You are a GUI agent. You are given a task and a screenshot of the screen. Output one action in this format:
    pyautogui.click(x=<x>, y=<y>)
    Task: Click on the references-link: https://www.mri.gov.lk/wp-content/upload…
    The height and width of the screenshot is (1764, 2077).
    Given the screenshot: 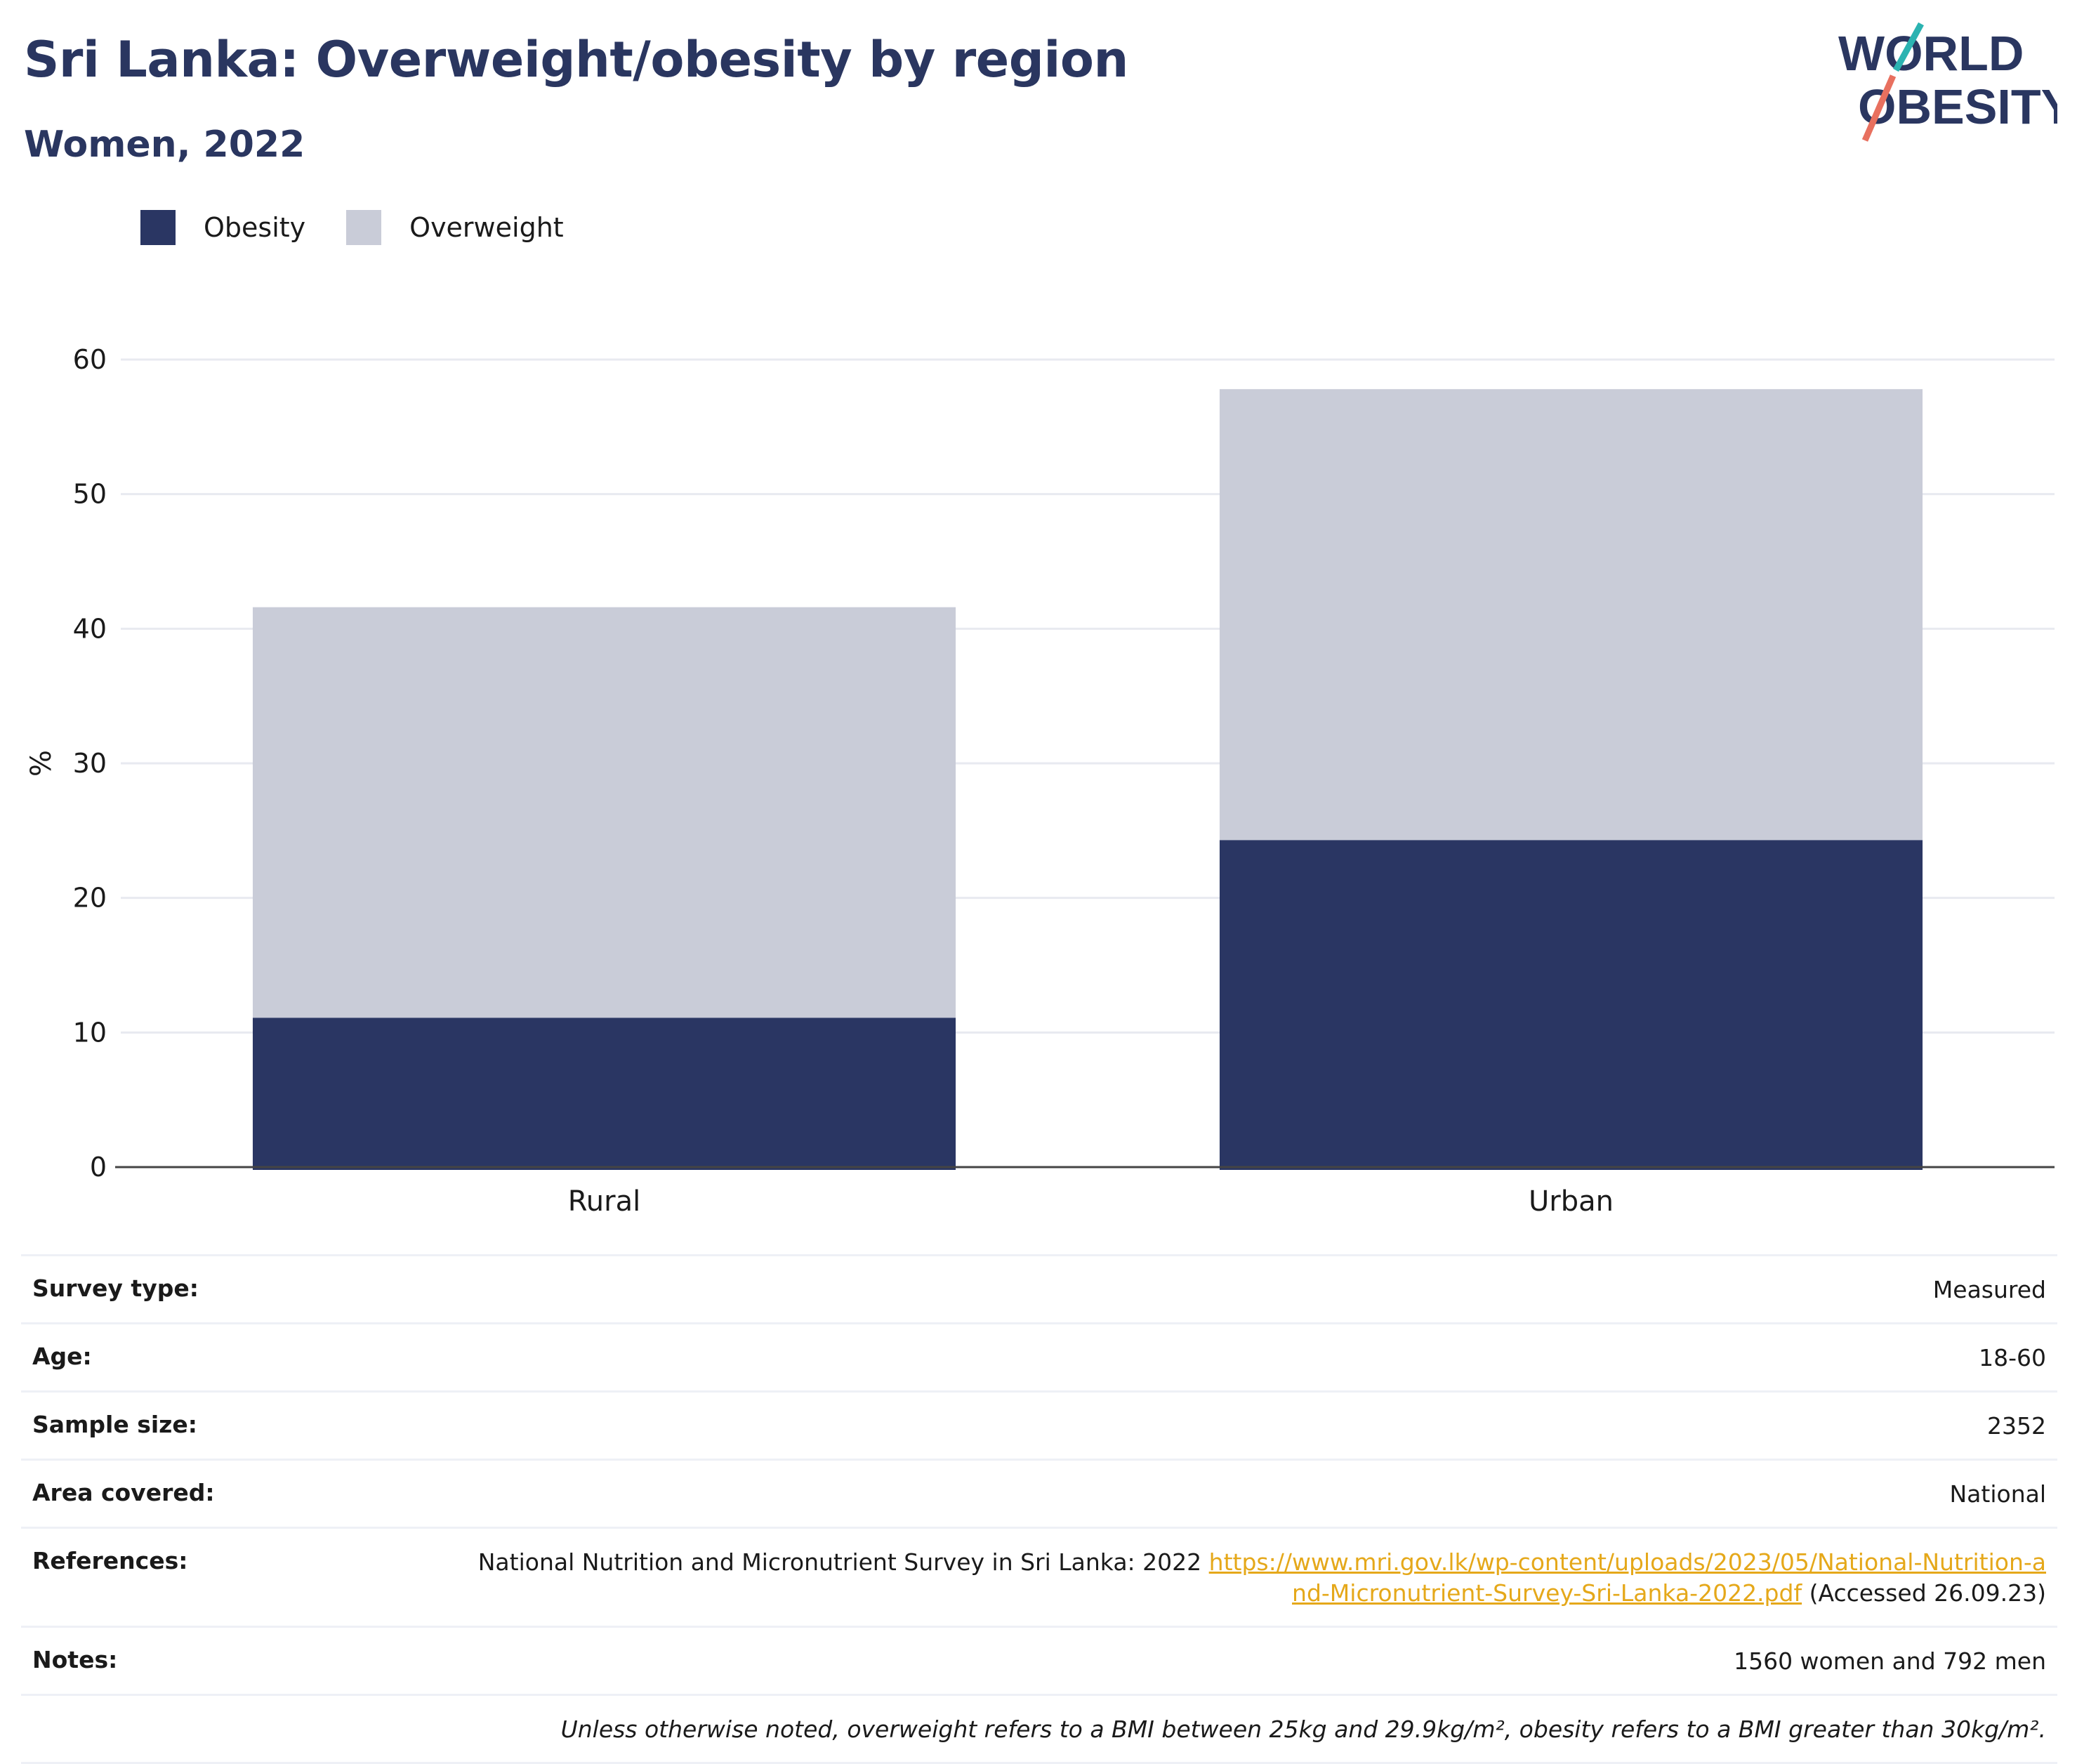 What is the action you would take?
    pyautogui.click(x=1627, y=1577)
    